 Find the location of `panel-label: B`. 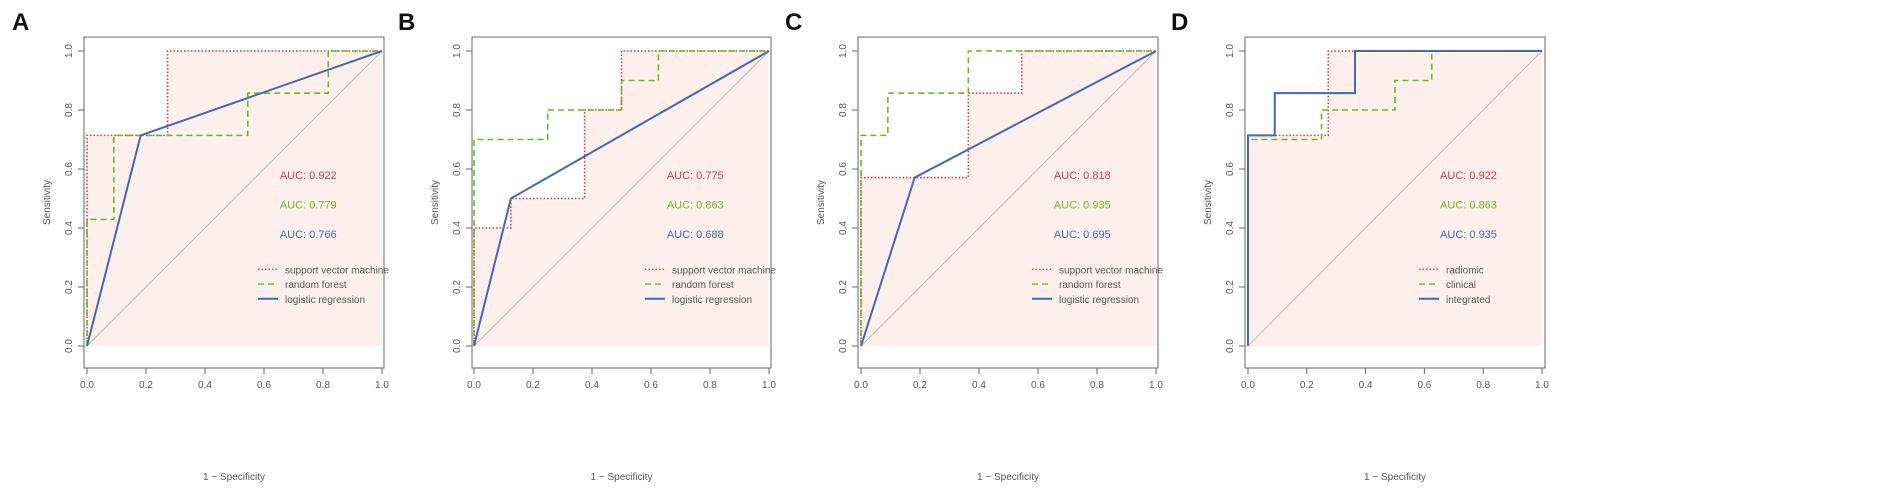

panel-label: B is located at coordinates (406, 22).